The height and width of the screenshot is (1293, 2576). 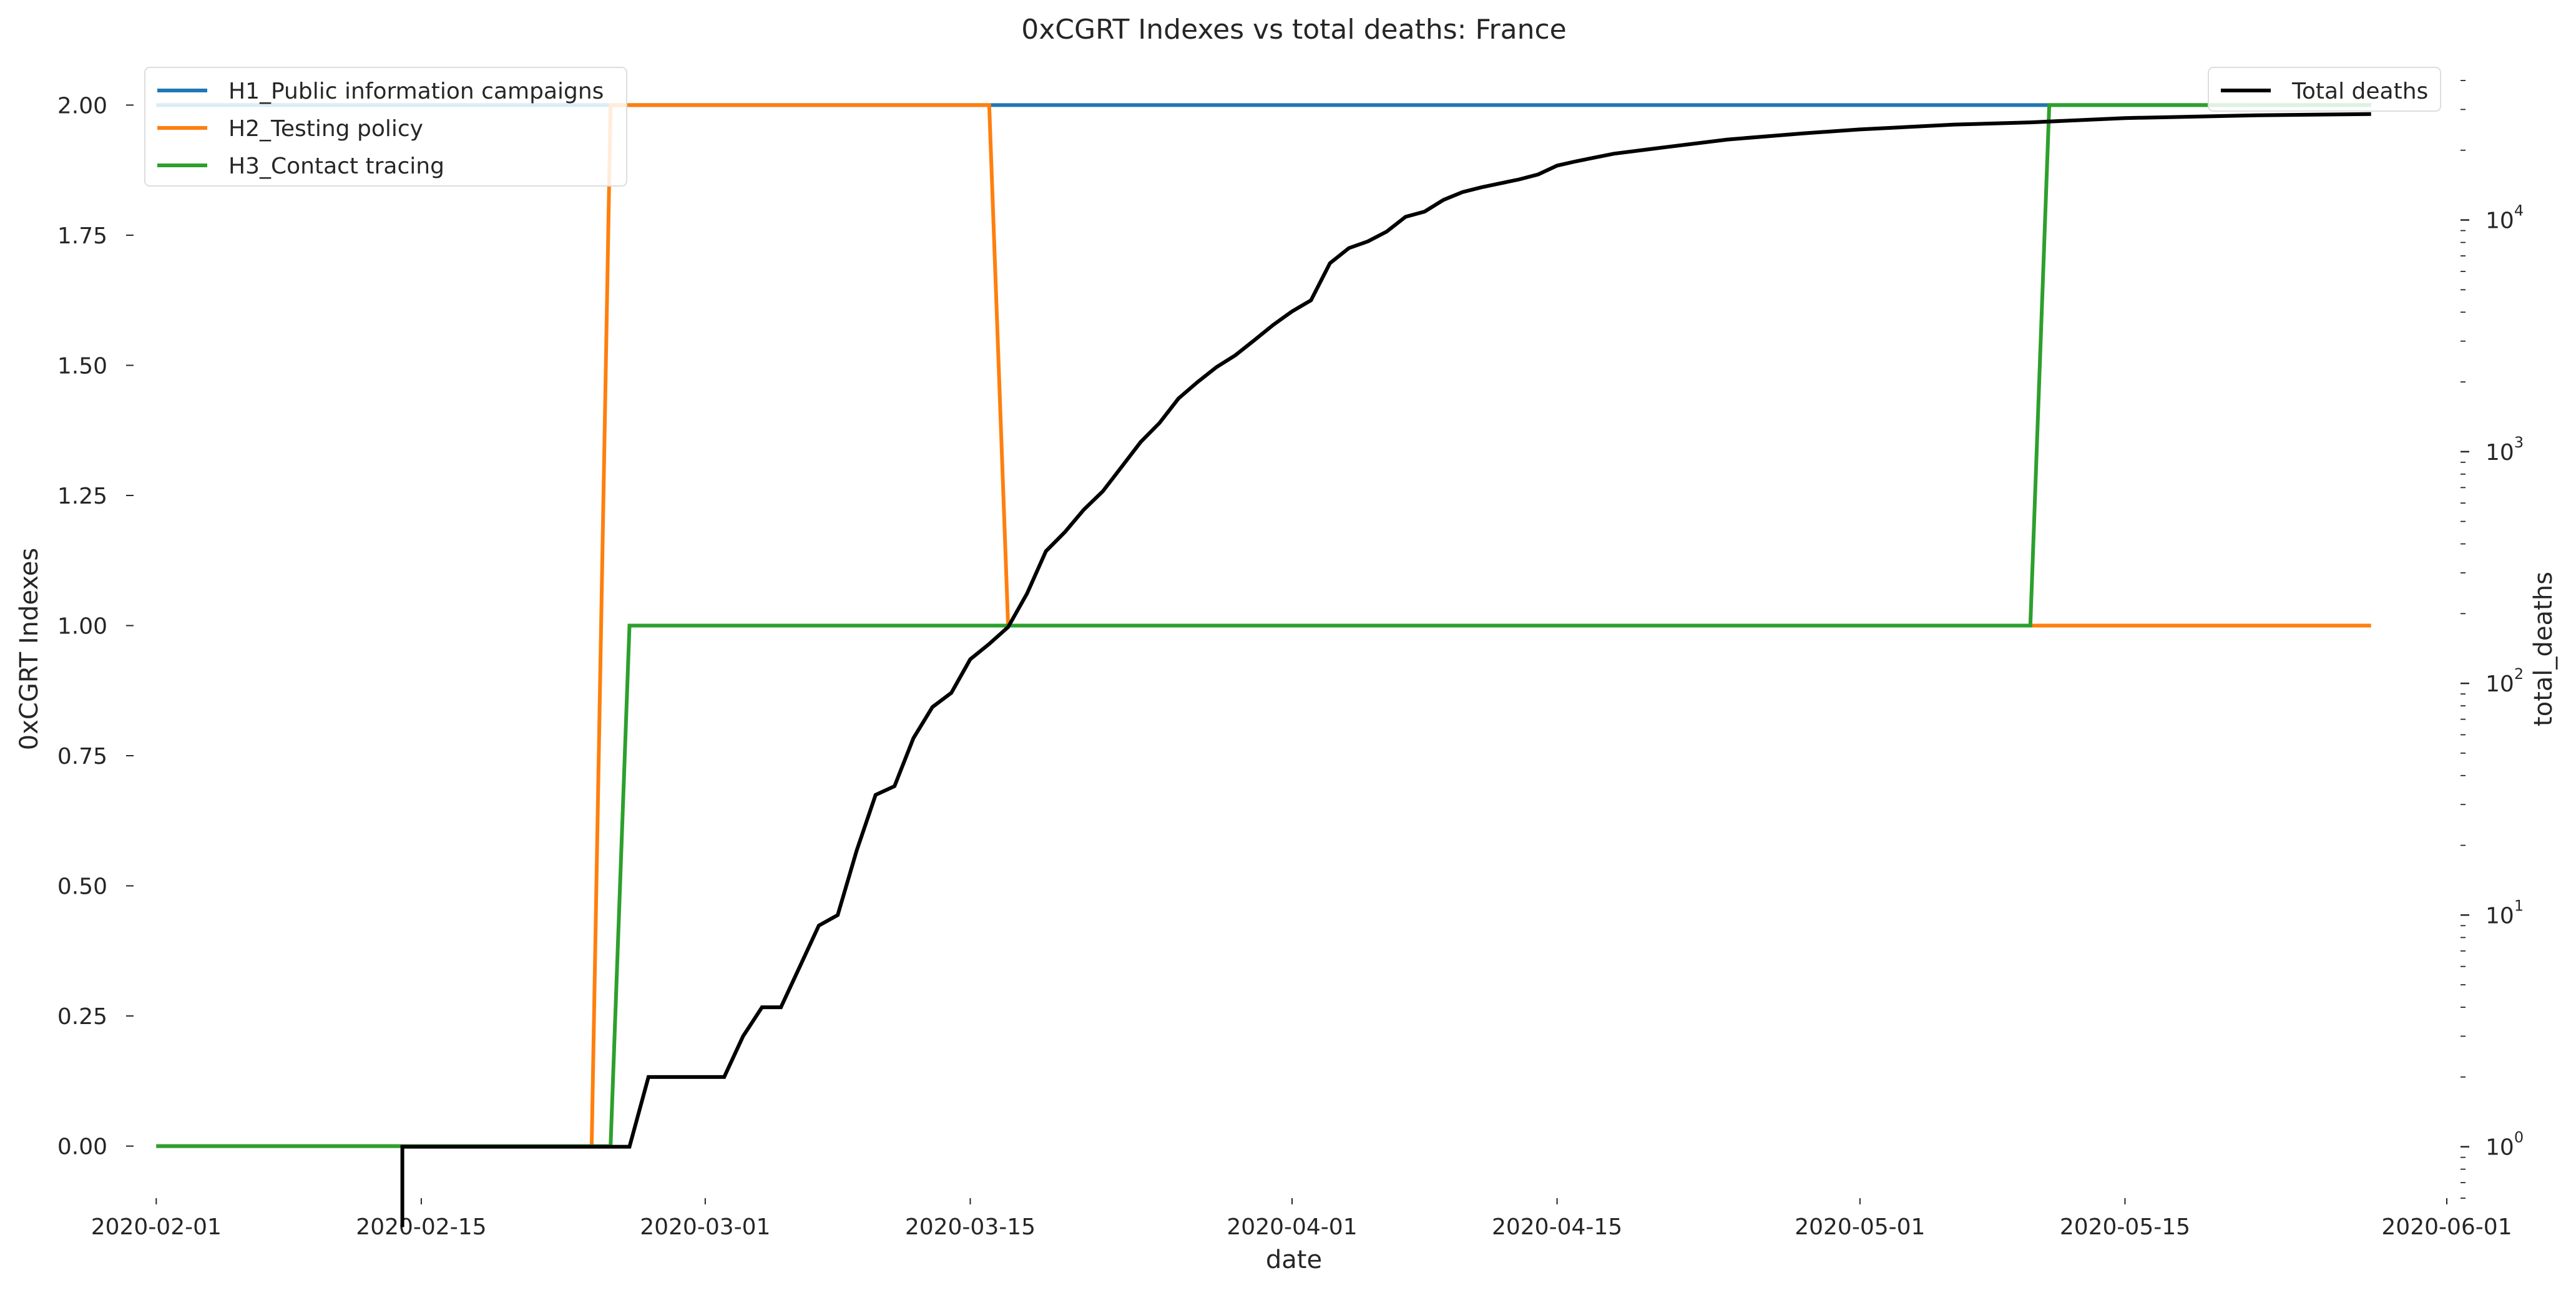 What do you see at coordinates (1557, 1227) in the screenshot?
I see `x-tick-label: 2020-04-15` at bounding box center [1557, 1227].